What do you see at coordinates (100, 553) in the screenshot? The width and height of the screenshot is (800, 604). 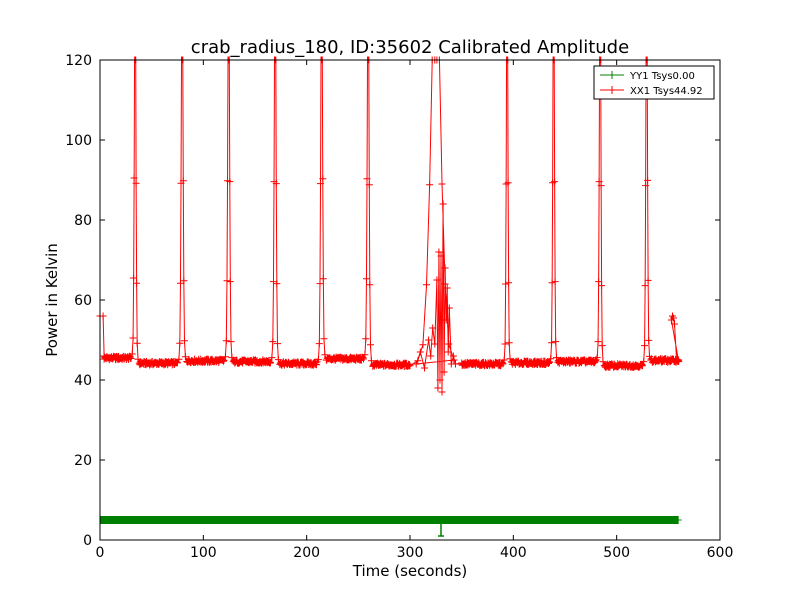 I see `x-tick-label-0: 0` at bounding box center [100, 553].